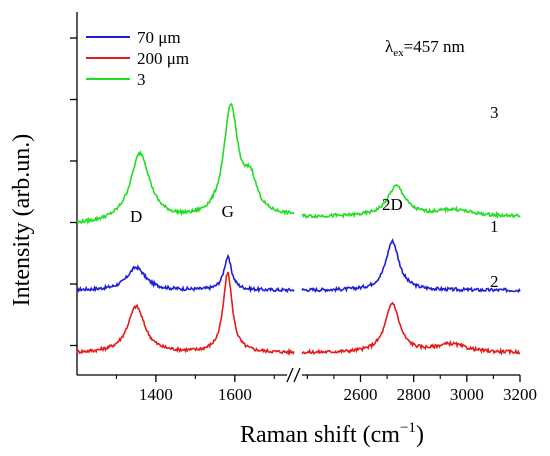 The height and width of the screenshot is (456, 550). I want to click on x-tick-label: 3000, so click(467, 394).